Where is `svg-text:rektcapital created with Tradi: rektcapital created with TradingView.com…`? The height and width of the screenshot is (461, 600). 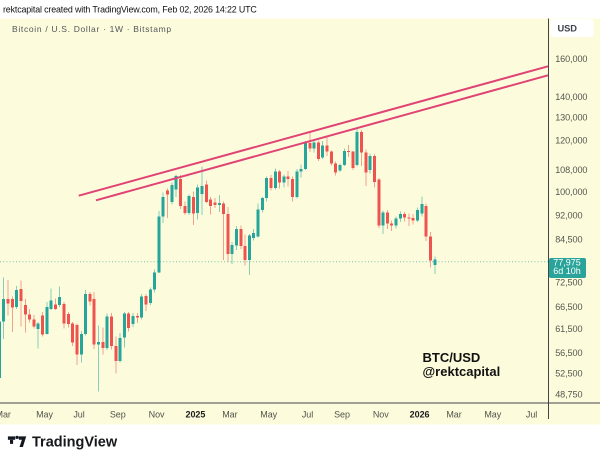 svg-text:rektcapital created with Tradi: rektcapital created with TradingView.com… is located at coordinates (130, 9).